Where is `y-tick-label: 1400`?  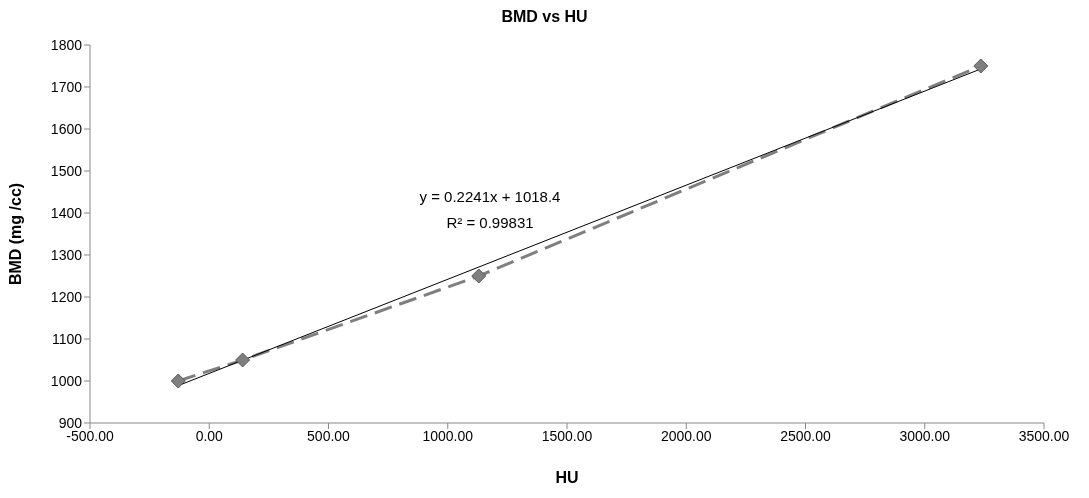 y-tick-label: 1400 is located at coordinates (66, 212).